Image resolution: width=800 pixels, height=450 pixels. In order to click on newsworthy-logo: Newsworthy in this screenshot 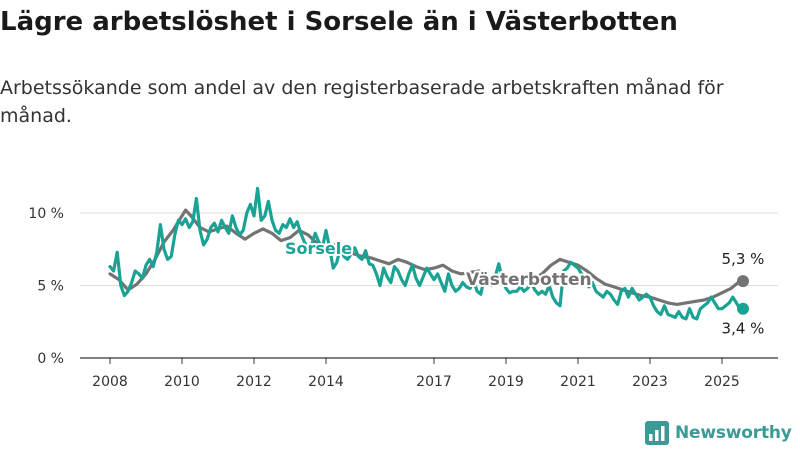, I will do `click(718, 433)`.